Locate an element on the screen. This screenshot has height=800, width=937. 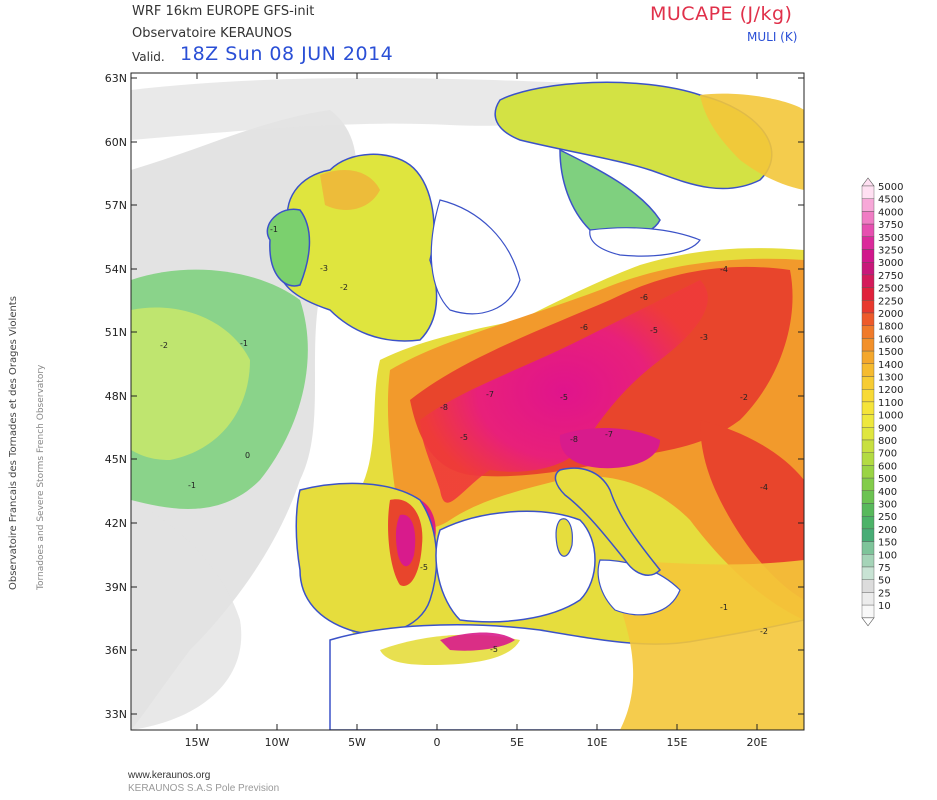
legend-label: 500 is located at coordinates (887, 479).